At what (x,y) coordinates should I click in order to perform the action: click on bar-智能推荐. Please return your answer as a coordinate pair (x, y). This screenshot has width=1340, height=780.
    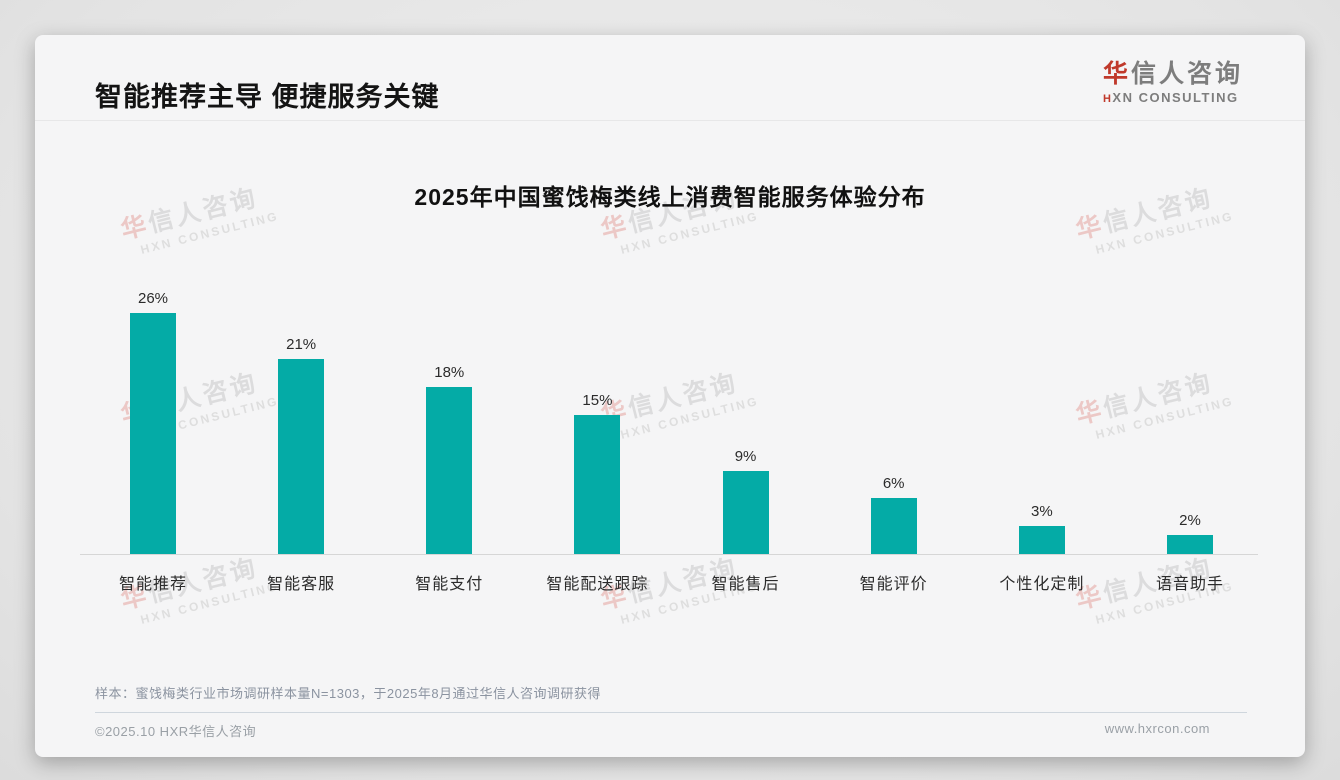
    Looking at the image, I should click on (153, 433).